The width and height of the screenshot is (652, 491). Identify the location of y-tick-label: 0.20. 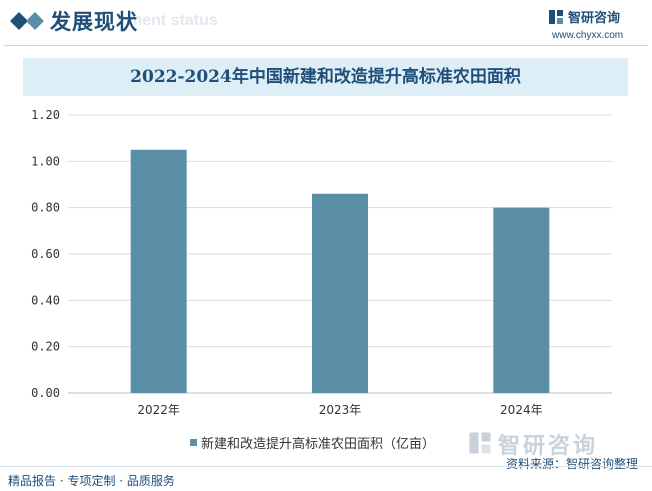
(45, 347).